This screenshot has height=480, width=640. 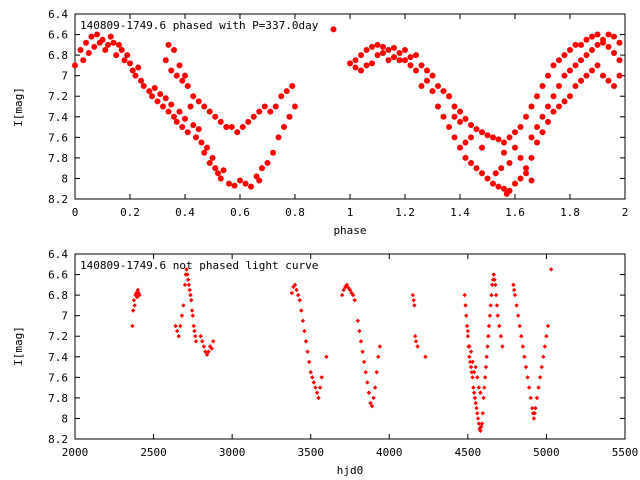 I want to click on phased-y-tick-label: 6.6, so click(x=58, y=35).